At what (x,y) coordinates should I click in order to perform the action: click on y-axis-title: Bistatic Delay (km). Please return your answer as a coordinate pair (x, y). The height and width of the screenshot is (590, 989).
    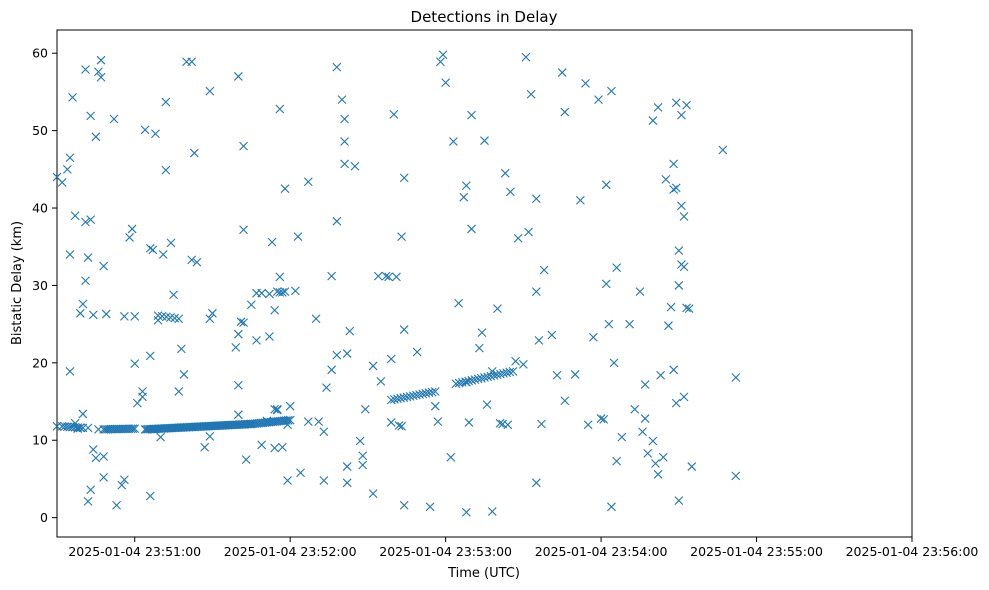
    Looking at the image, I should click on (17, 283).